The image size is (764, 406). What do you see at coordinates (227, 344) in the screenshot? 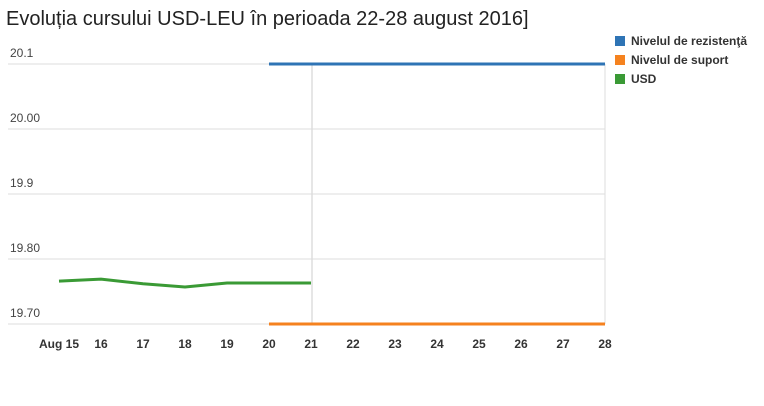
I see `x-tick-label: 19` at bounding box center [227, 344].